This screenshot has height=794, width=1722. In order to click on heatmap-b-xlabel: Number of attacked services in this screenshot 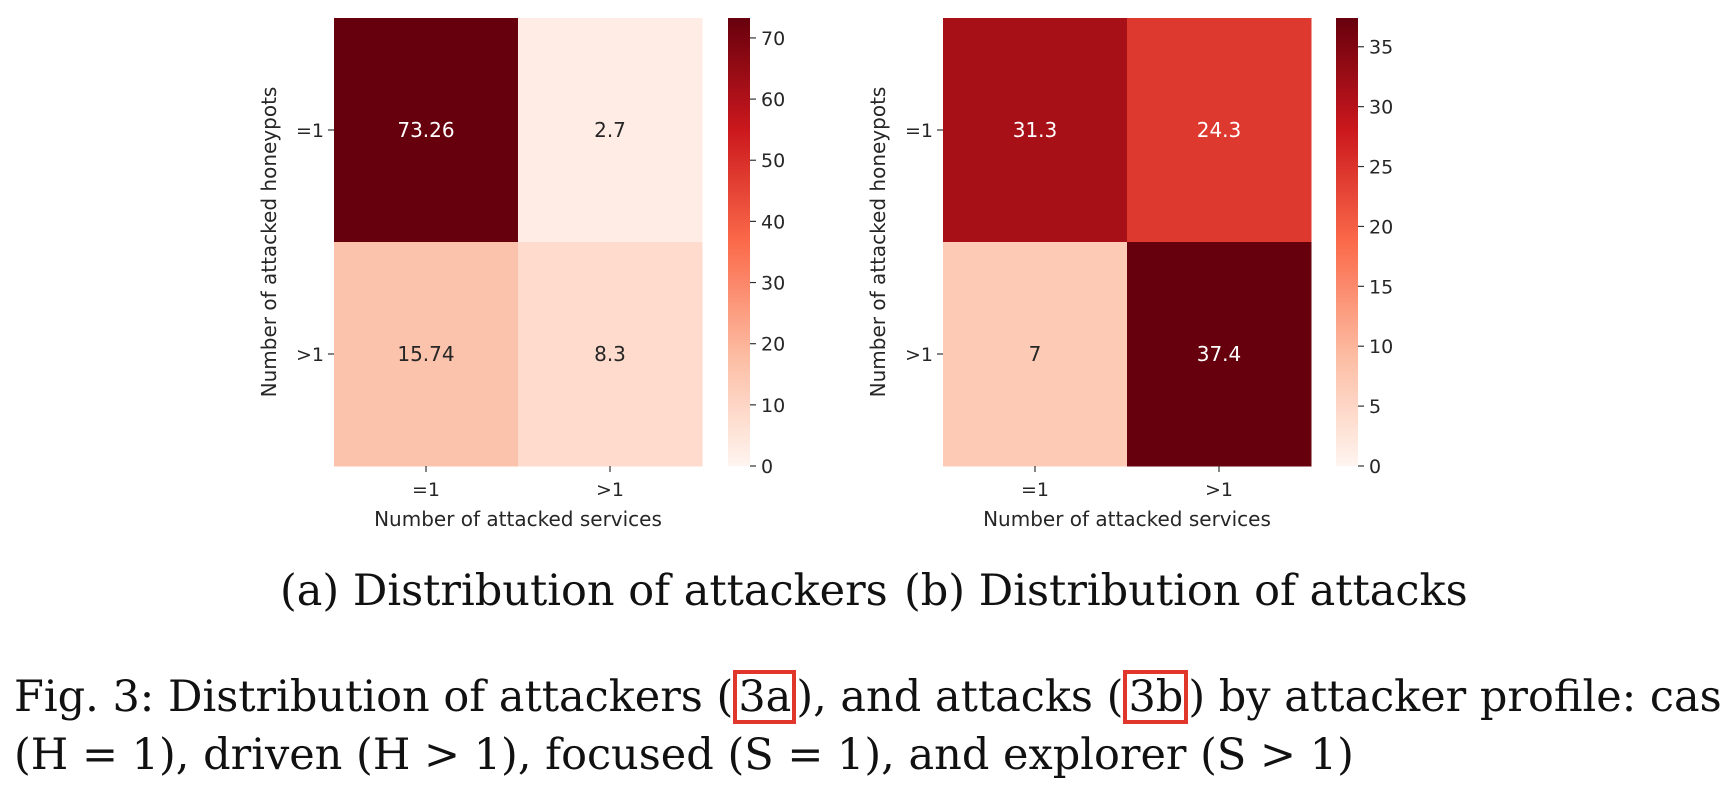, I will do `click(1127, 519)`.